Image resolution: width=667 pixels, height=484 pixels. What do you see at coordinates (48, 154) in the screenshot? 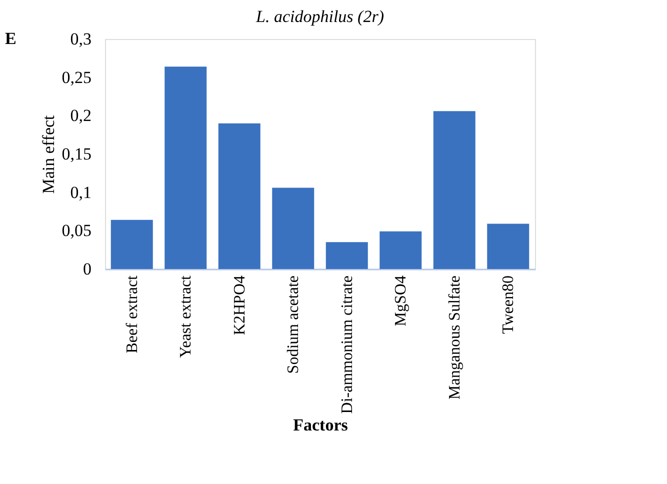
I see `y-axis-title: Main effect` at bounding box center [48, 154].